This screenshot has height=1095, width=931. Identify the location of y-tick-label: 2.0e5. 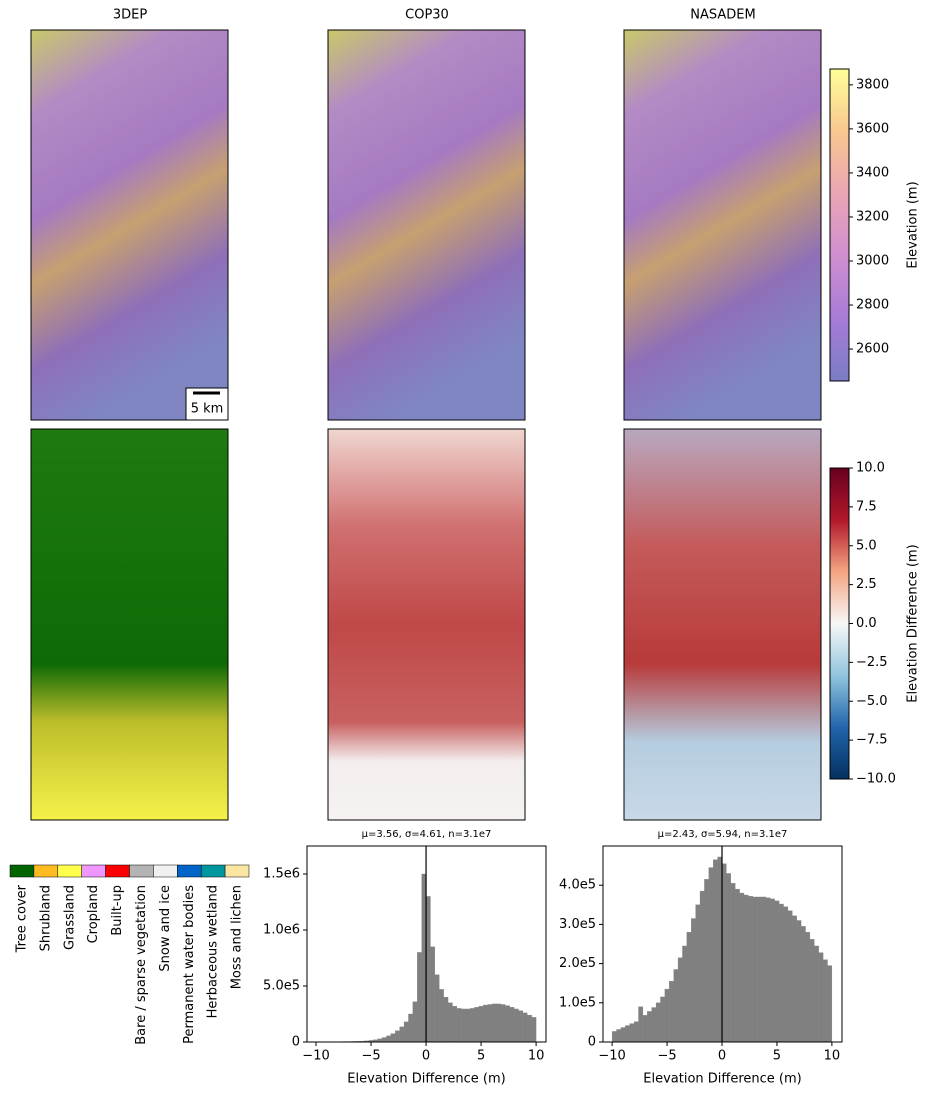
(577, 963).